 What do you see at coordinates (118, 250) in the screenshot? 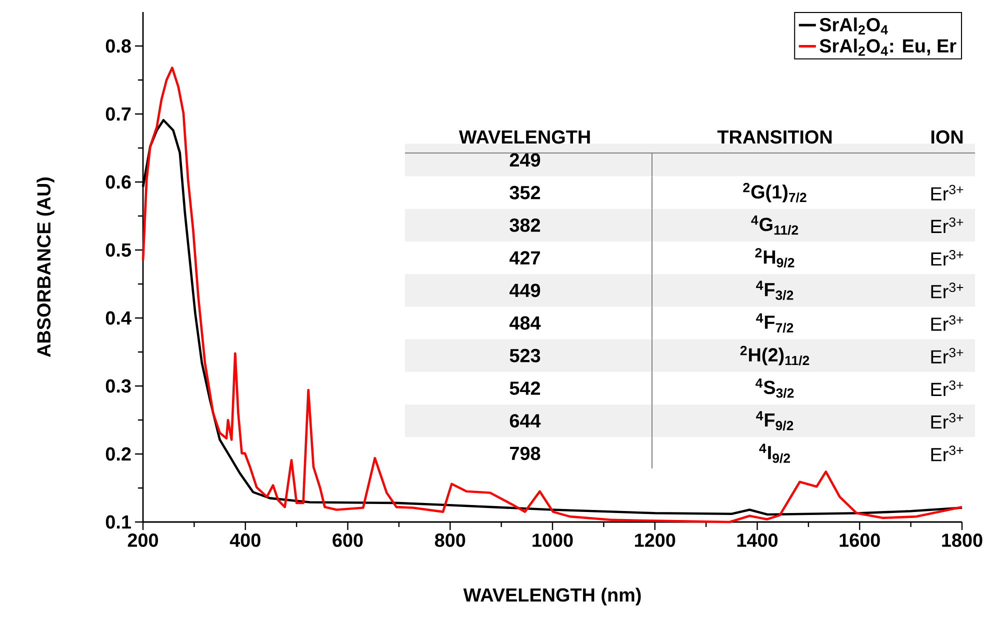
I see `y-tick-label: 0.5` at bounding box center [118, 250].